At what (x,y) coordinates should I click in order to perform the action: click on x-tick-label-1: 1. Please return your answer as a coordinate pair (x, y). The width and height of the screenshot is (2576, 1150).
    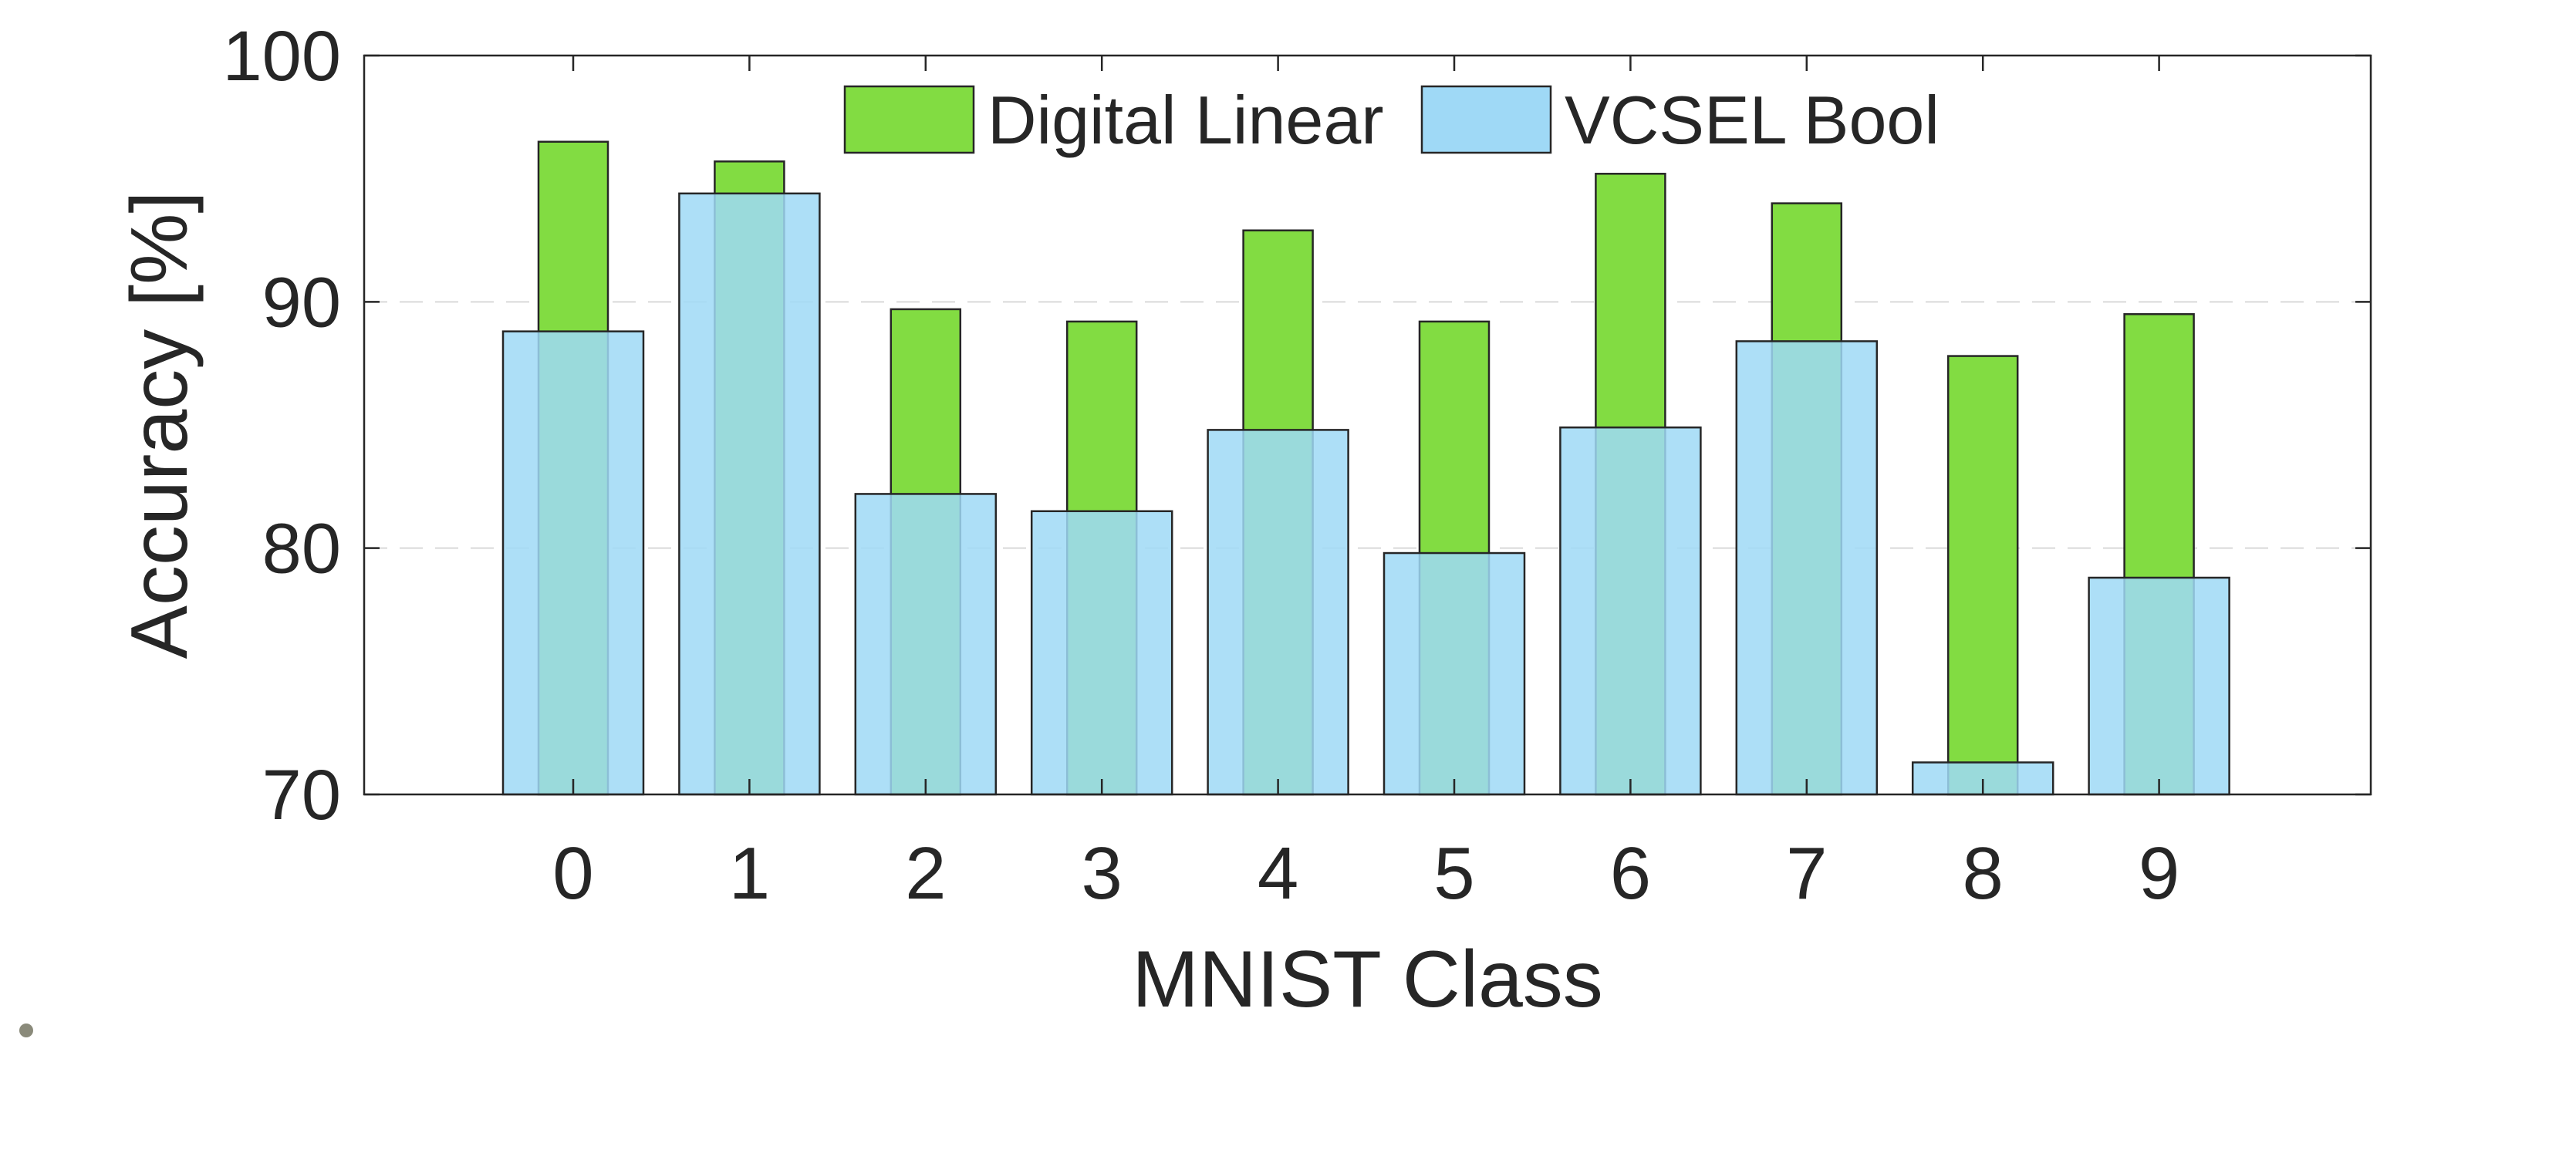
    Looking at the image, I should click on (749, 874).